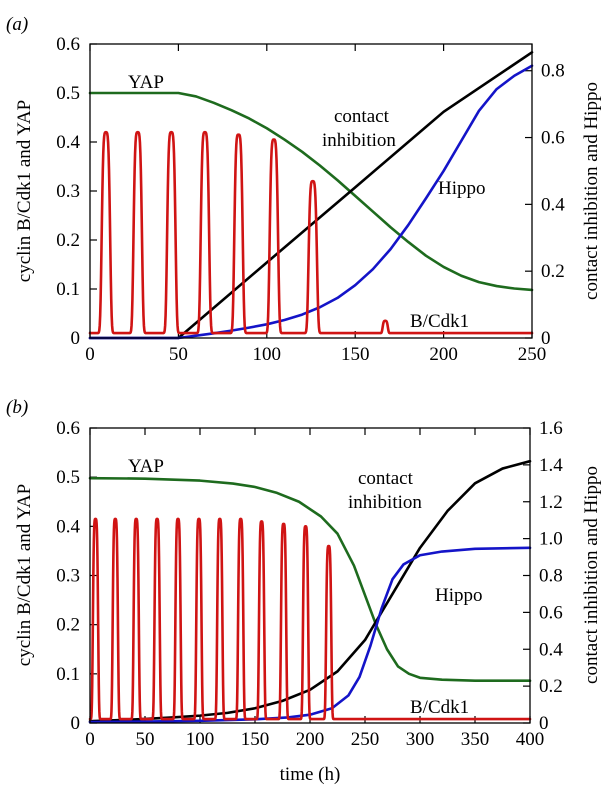  Describe the element at coordinates (462, 188) in the screenshot. I see `annotation-hippo-a: Hippo` at that location.